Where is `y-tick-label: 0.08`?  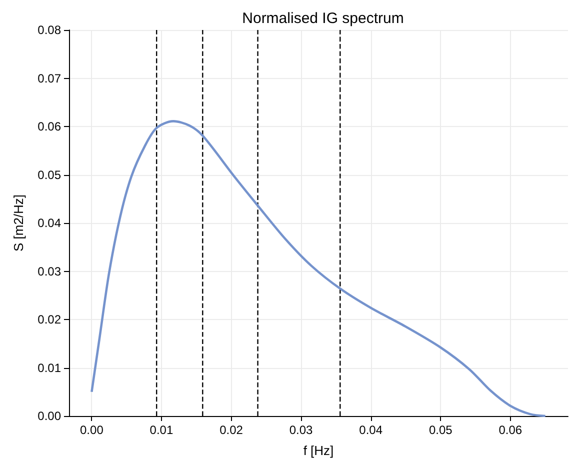 y-tick-label: 0.08 is located at coordinates (50, 30).